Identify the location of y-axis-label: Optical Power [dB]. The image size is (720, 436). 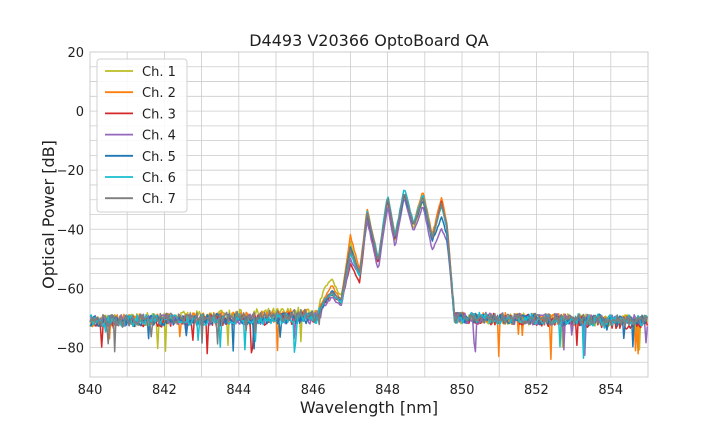
(48, 214).